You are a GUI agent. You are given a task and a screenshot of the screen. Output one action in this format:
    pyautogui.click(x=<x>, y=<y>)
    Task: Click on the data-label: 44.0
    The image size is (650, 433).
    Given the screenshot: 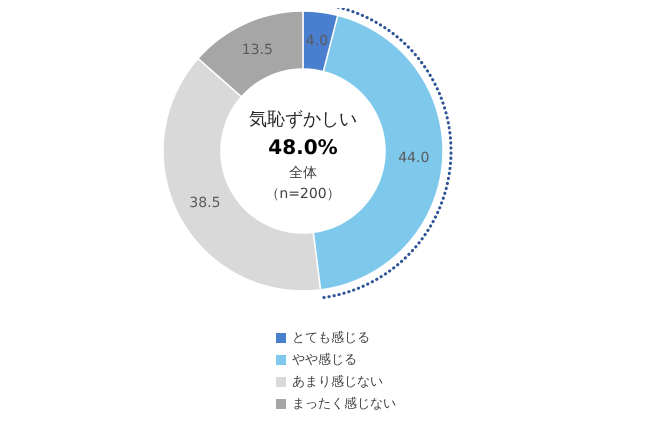 What is the action you would take?
    pyautogui.click(x=414, y=158)
    